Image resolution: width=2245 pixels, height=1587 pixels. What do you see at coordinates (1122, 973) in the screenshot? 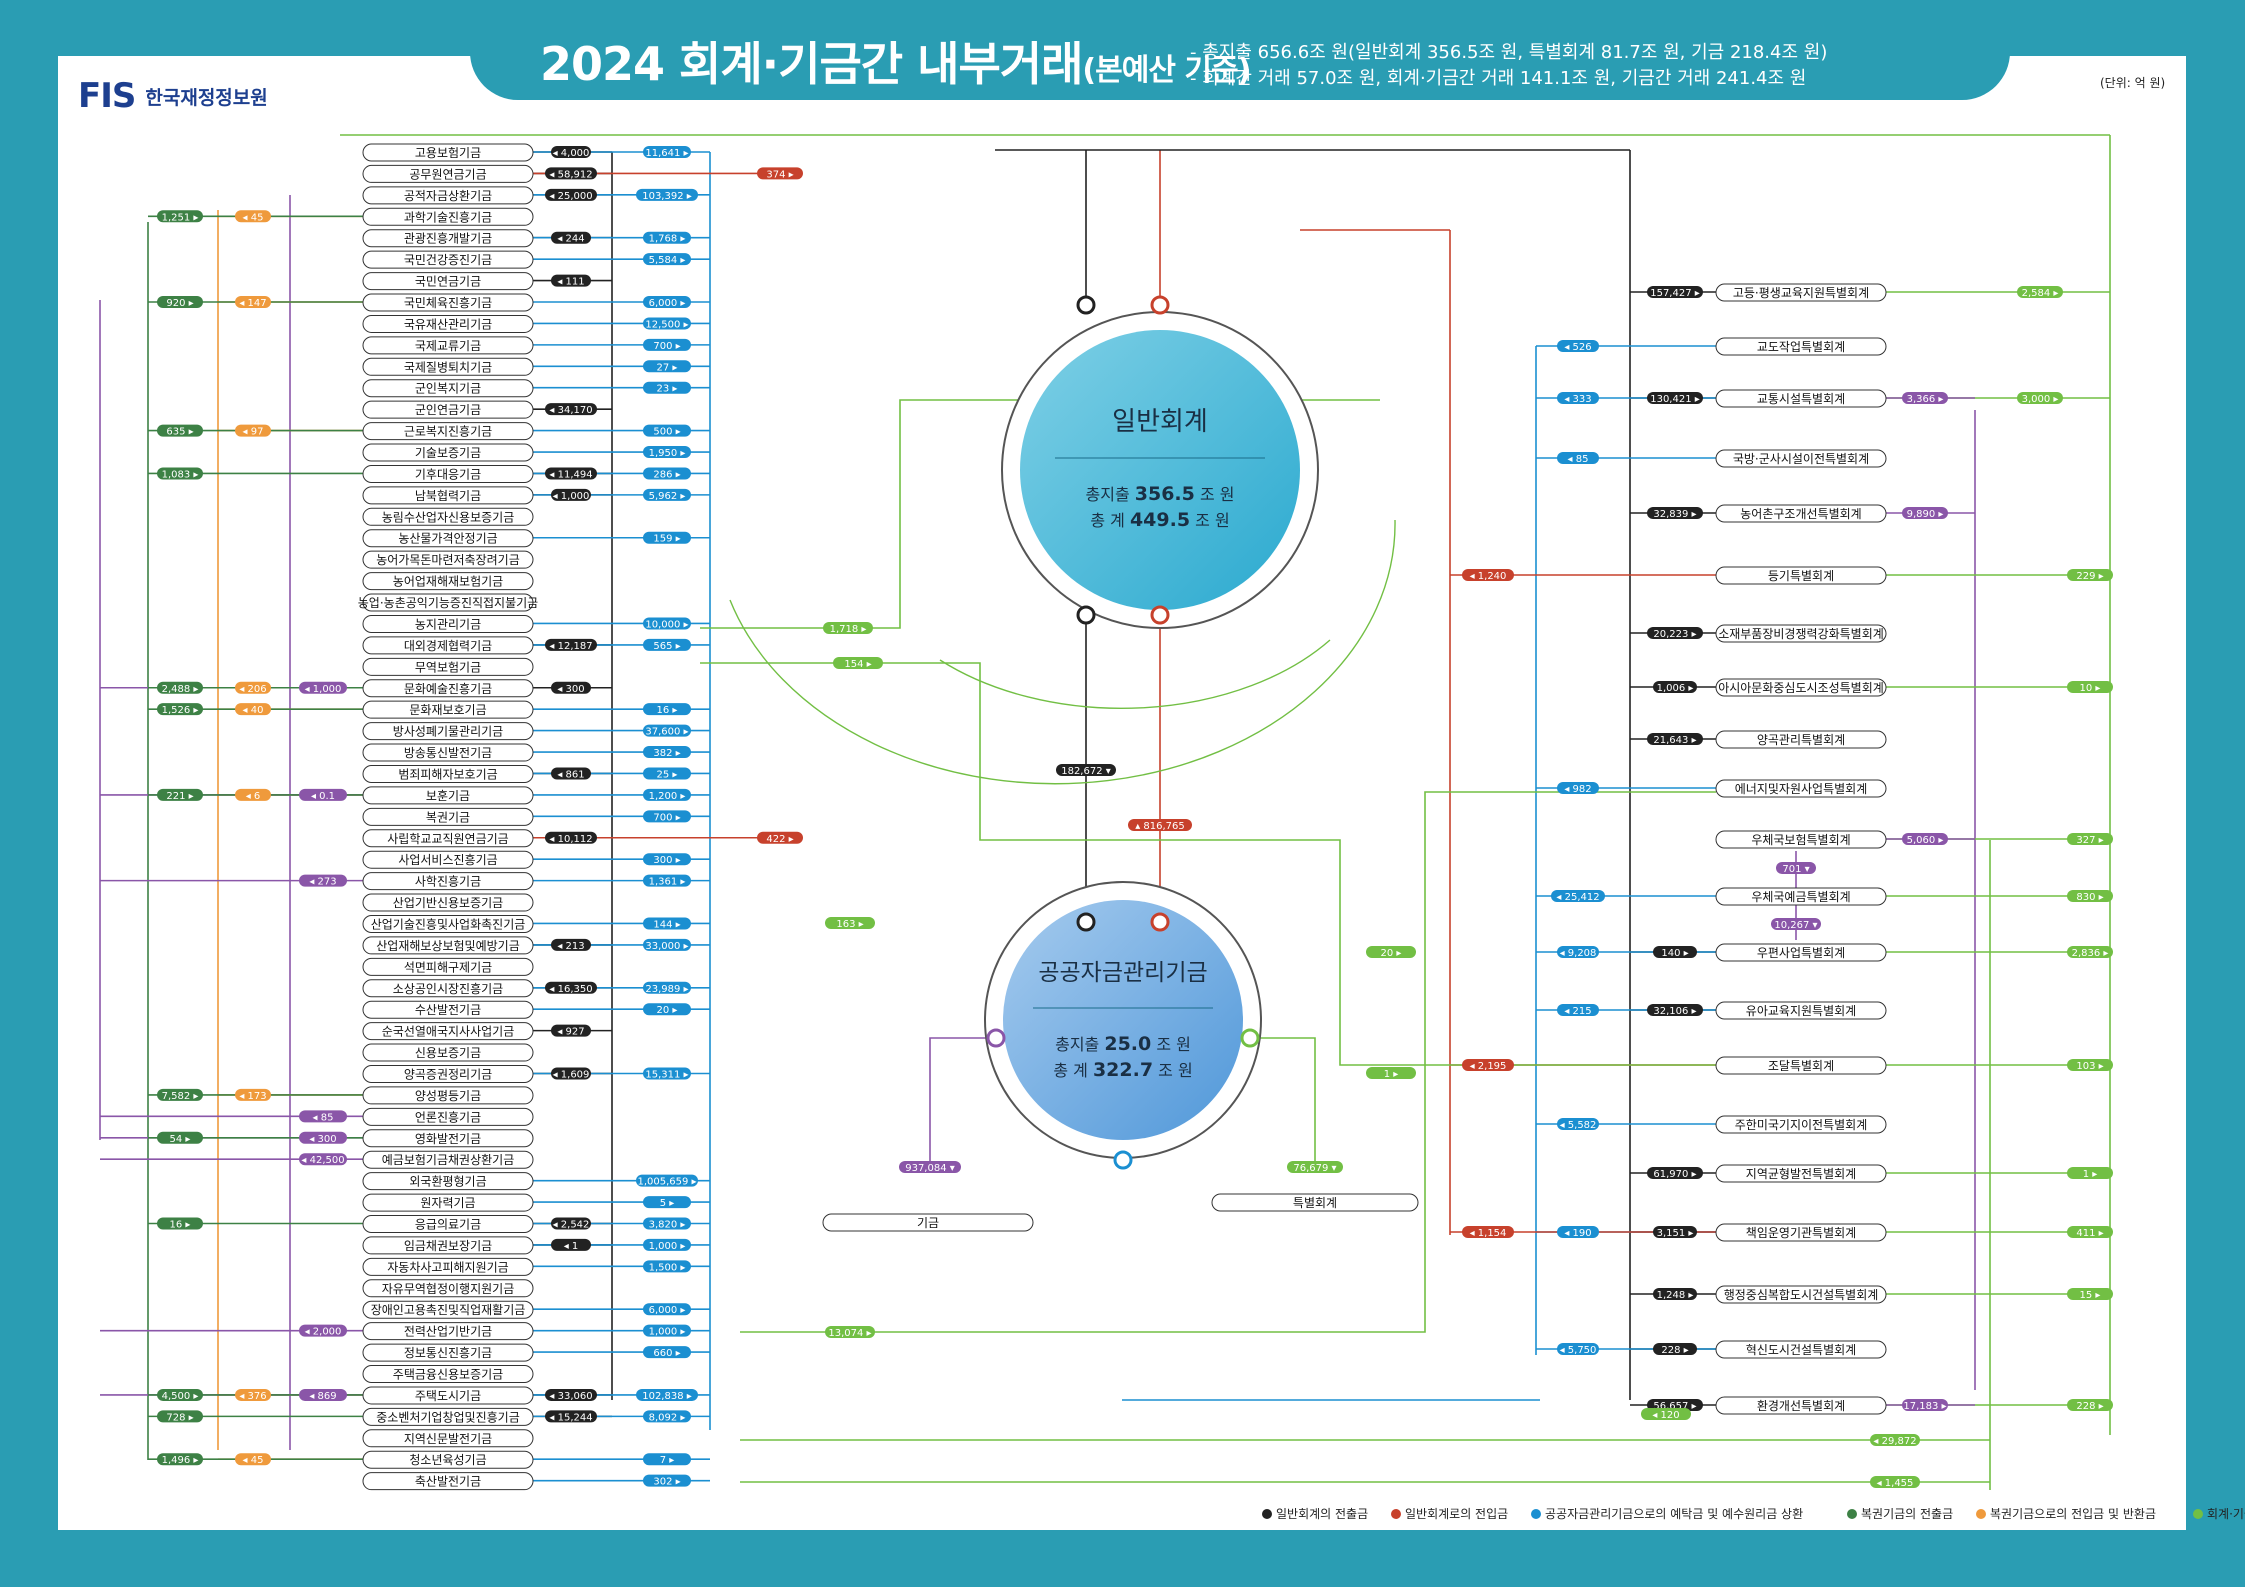
I see `public-hub-name: 공공자금관리기금` at bounding box center [1122, 973].